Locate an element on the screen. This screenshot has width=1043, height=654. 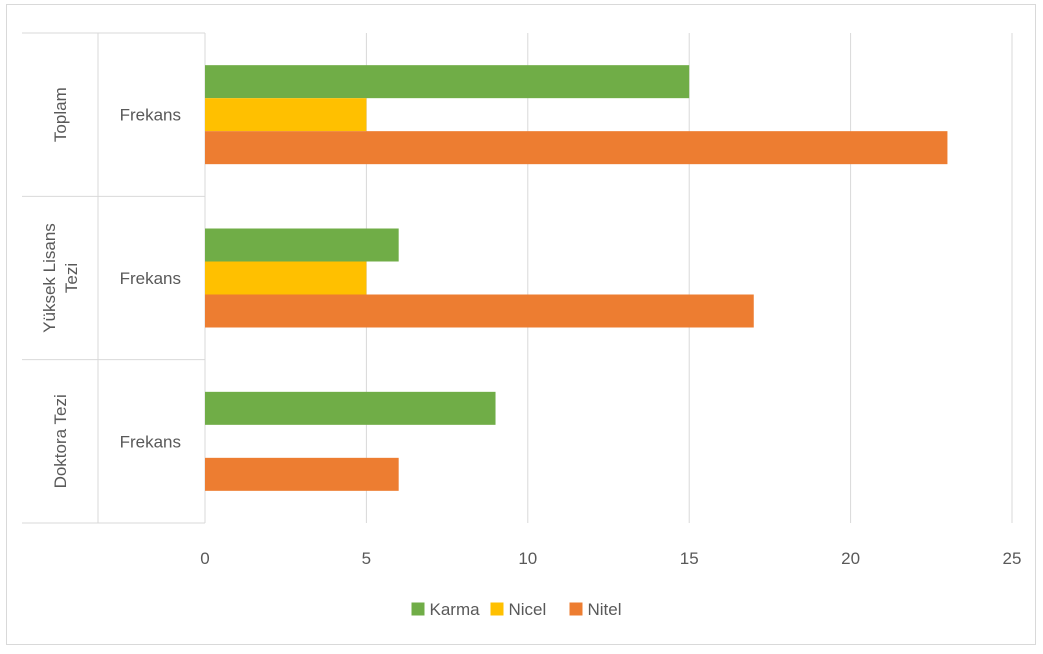
legend-label: Karma is located at coordinates (455, 609).